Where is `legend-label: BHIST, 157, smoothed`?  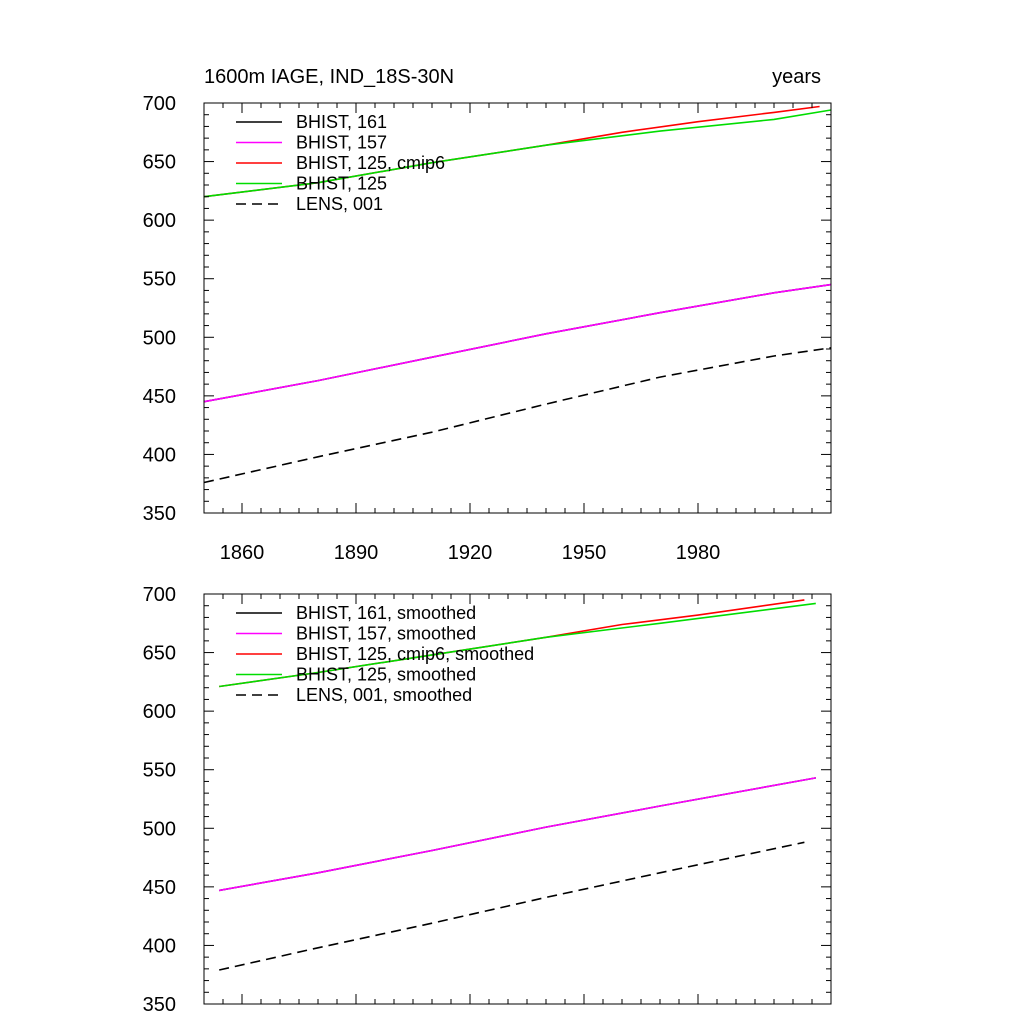
legend-label: BHIST, 157, smoothed is located at coordinates (386, 634).